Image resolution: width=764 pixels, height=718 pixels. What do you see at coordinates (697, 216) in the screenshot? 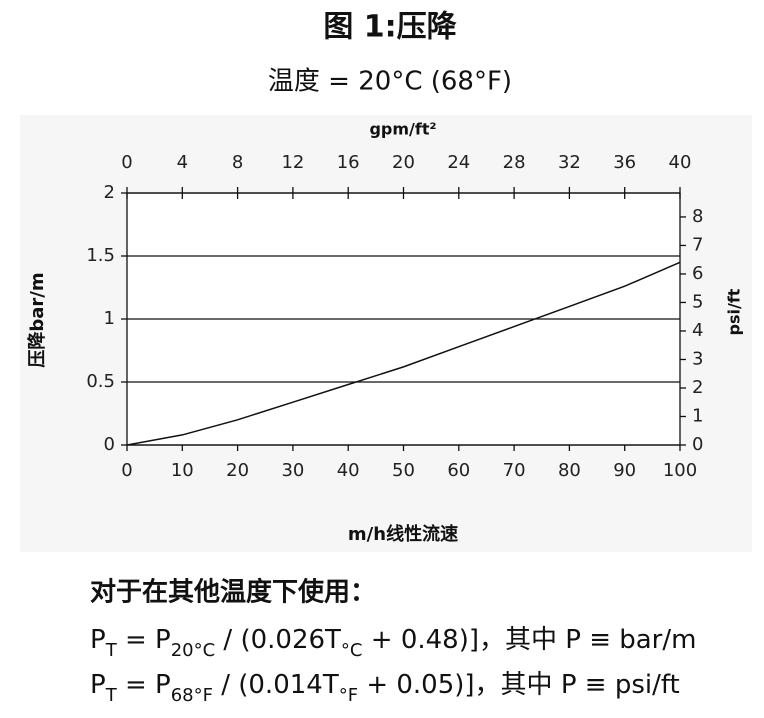
I see `y2-tick-label: 8` at bounding box center [697, 216].